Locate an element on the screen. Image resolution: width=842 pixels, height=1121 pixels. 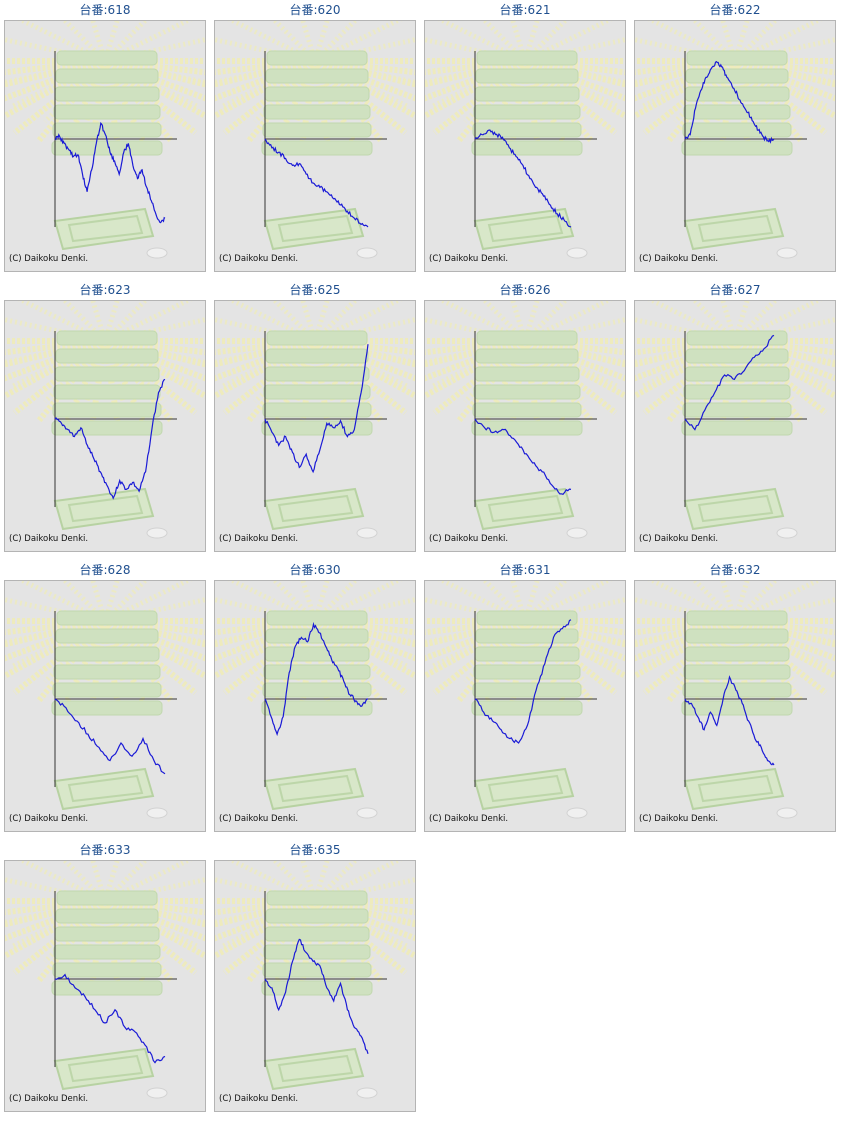
machine-graph-card: 台番:621 (C) Daikoku Denki. is located at coordinates (525, 140).